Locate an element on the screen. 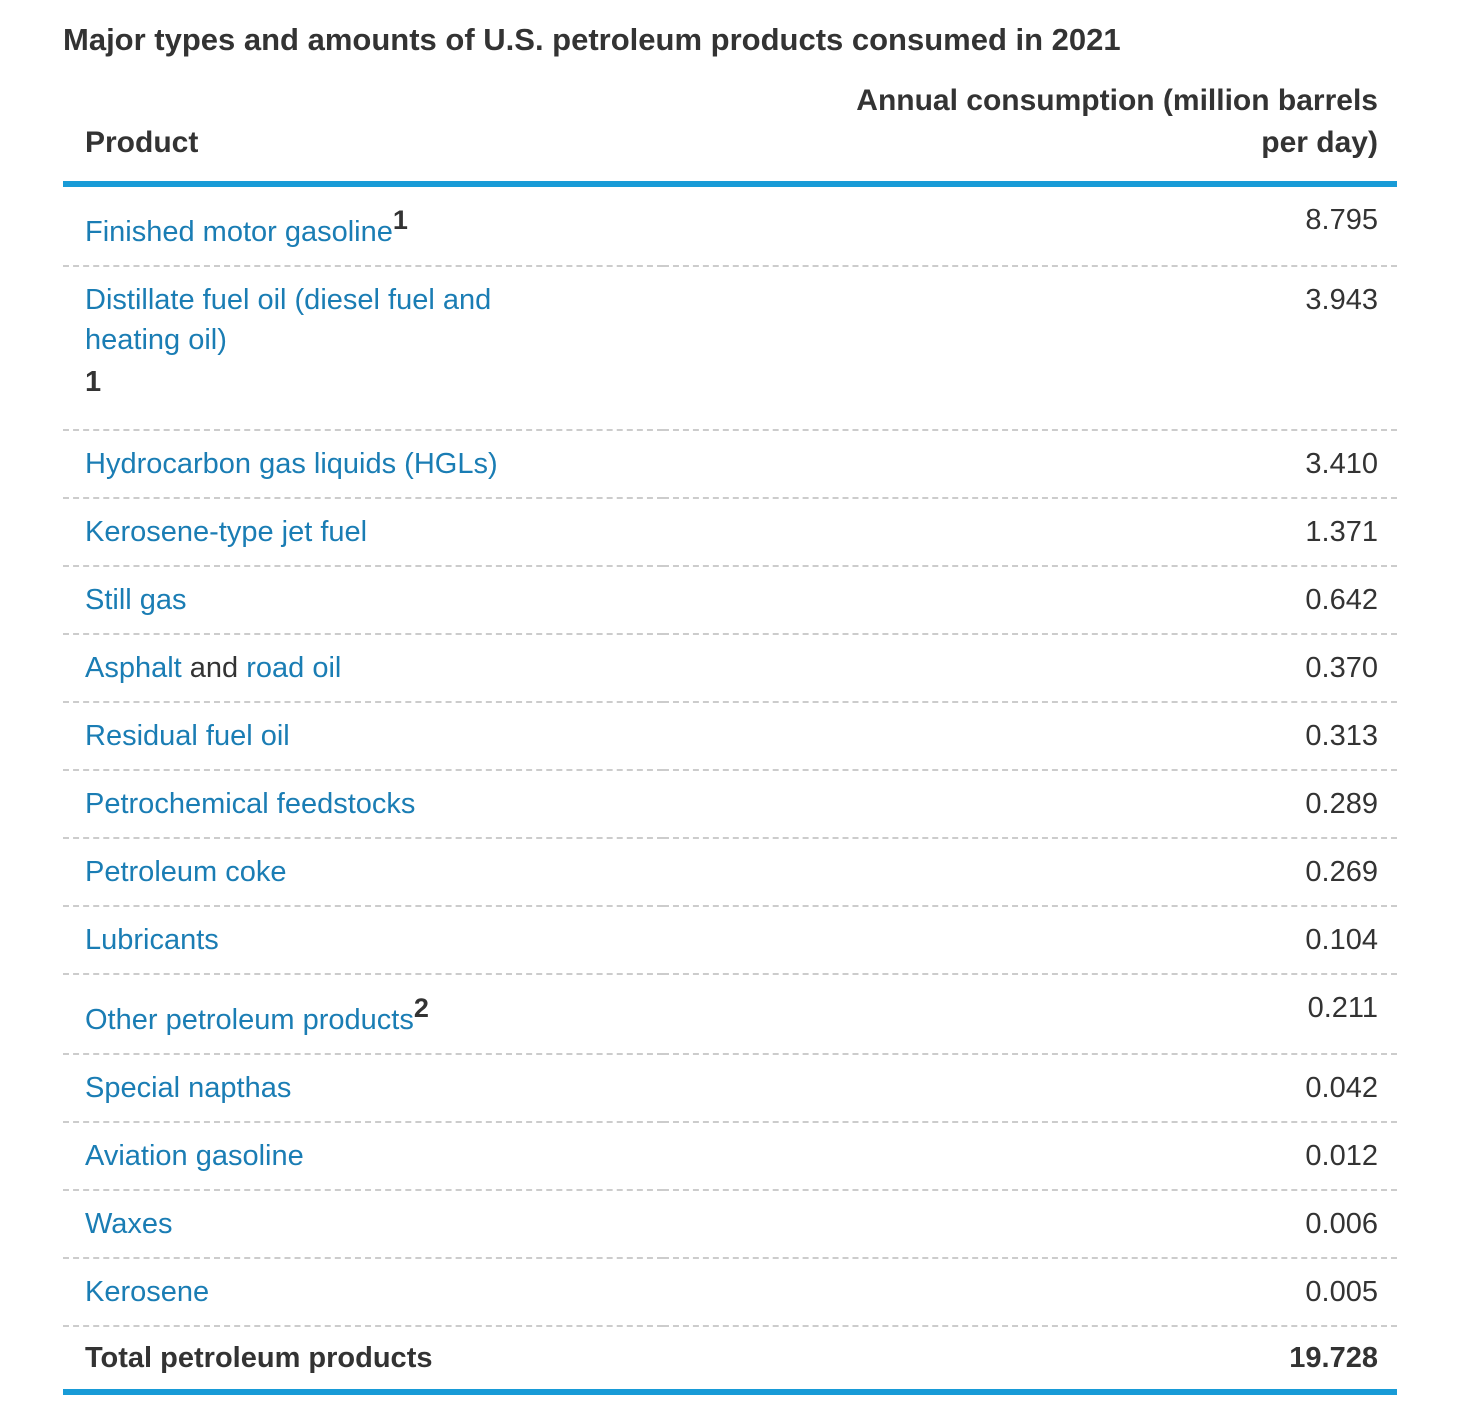 This screenshot has height=1403, width=1460. table-row: Kerosene 0.005 is located at coordinates (730, 1292).